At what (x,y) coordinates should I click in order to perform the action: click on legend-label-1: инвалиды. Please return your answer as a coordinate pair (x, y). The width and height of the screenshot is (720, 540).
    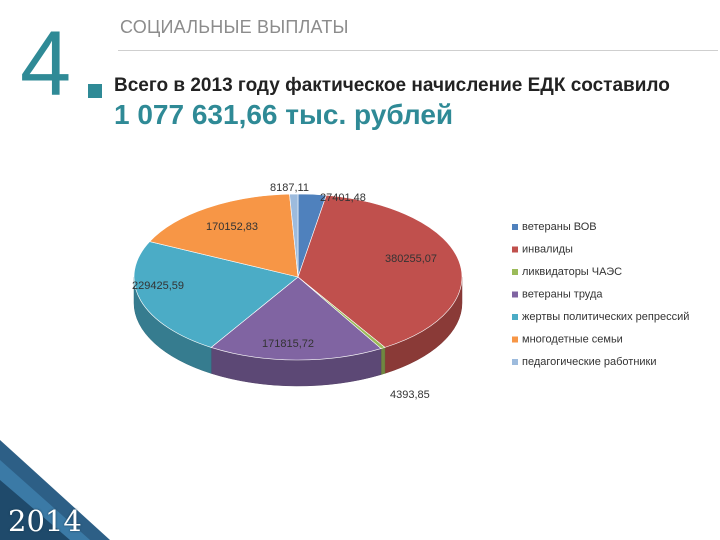
    Looking at the image, I should click on (547, 250).